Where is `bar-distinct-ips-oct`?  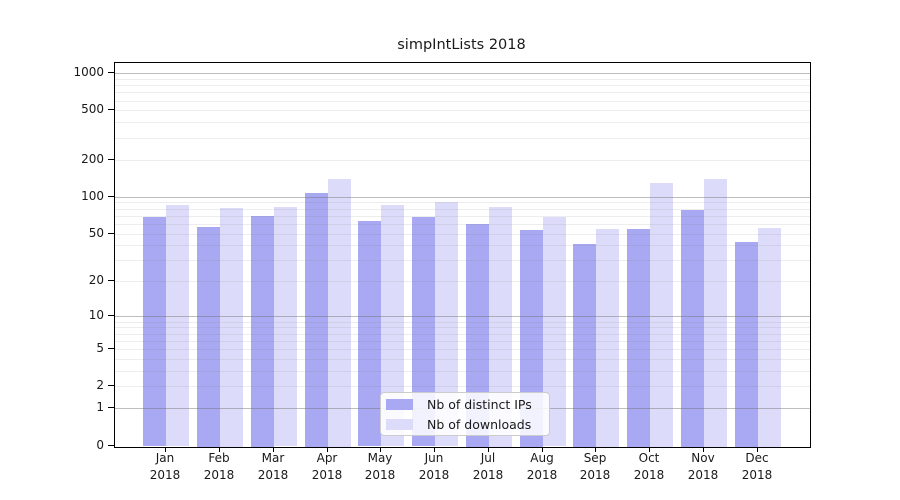
bar-distinct-ips-oct is located at coordinates (638, 338).